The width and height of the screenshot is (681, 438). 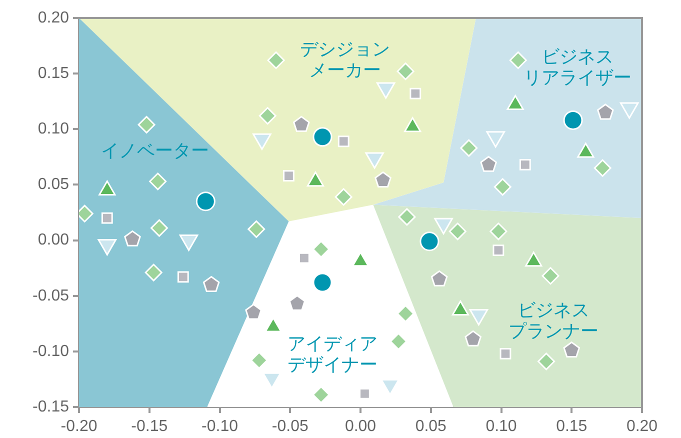 I want to click on y-tick-label: 0.10, so click(x=54, y=129).